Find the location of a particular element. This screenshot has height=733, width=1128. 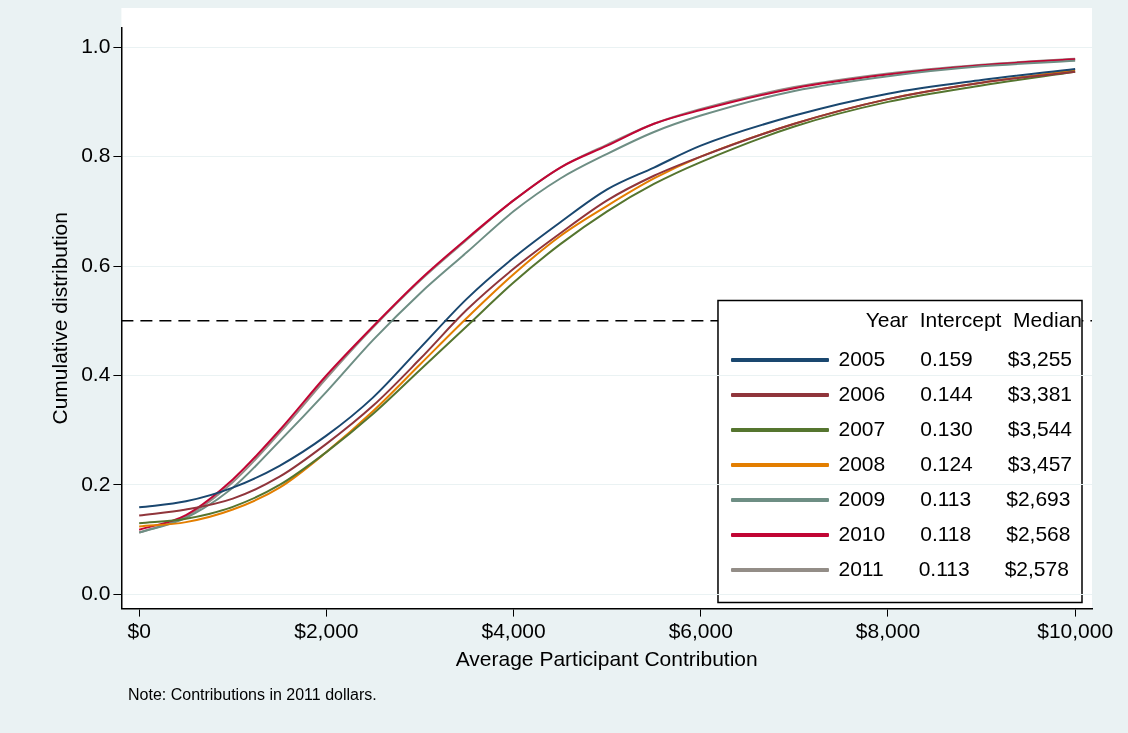

y-tick-label: 0.8 is located at coordinates (96, 155).